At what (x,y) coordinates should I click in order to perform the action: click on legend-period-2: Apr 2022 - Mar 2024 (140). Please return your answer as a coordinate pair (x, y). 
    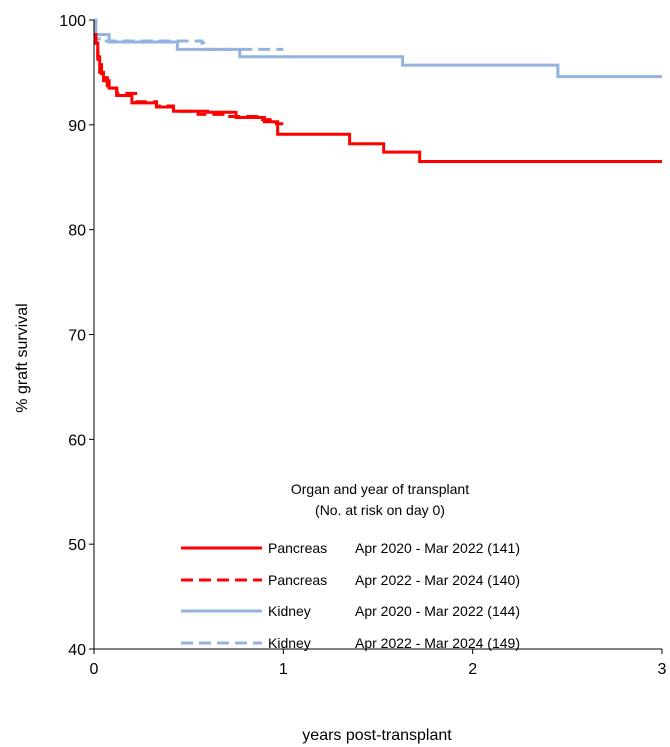
    Looking at the image, I should click on (437, 580).